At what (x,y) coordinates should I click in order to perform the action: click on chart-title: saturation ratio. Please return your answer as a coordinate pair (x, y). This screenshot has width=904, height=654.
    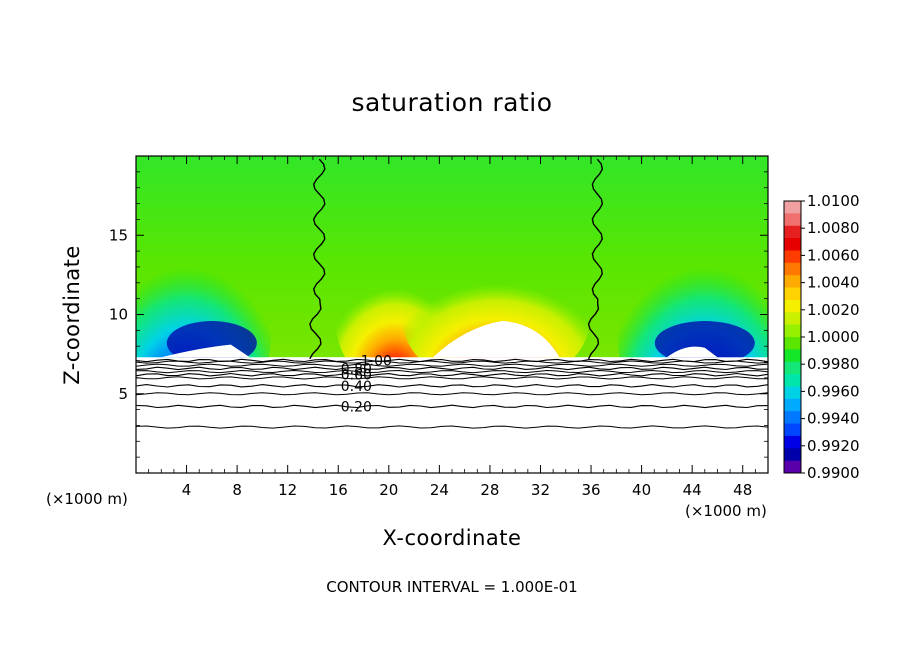
    Looking at the image, I should click on (452, 102).